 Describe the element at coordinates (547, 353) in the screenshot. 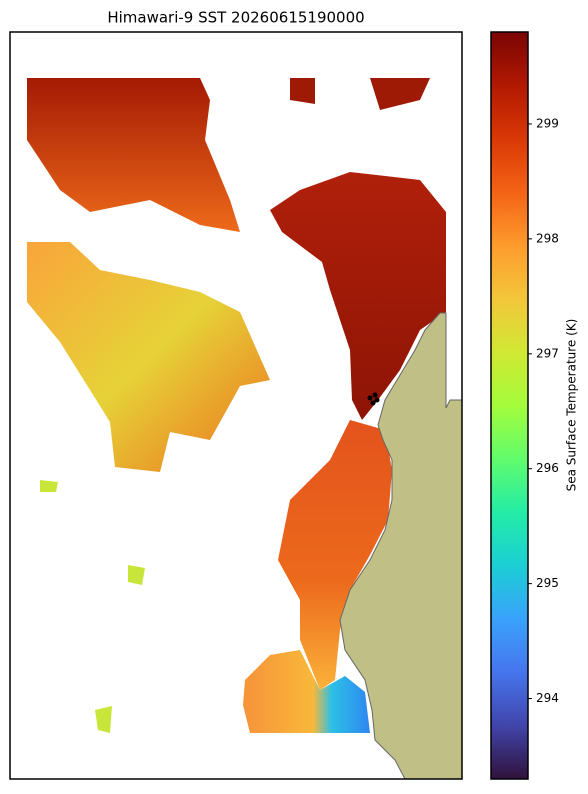

I see `colorbar-tick-label: 297` at that location.